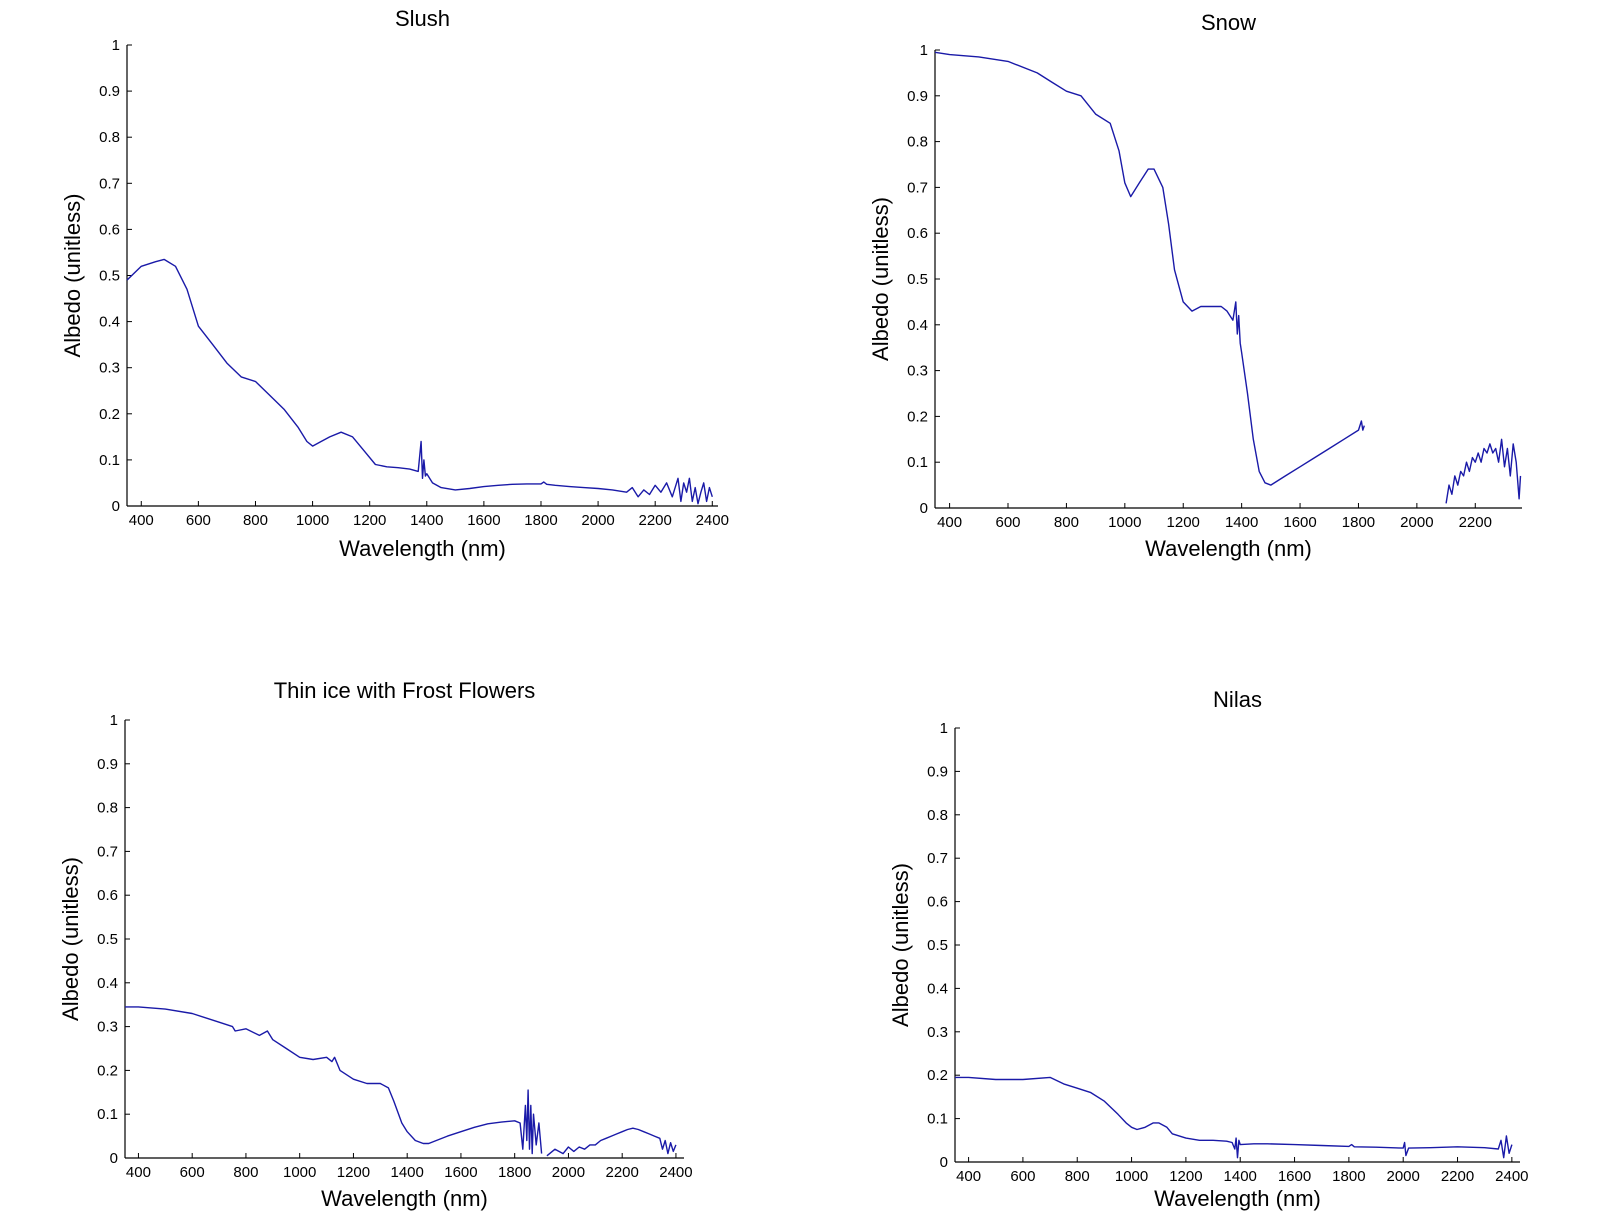  What do you see at coordinates (1237, 699) in the screenshot?
I see `chart-title: Nilas` at bounding box center [1237, 699].